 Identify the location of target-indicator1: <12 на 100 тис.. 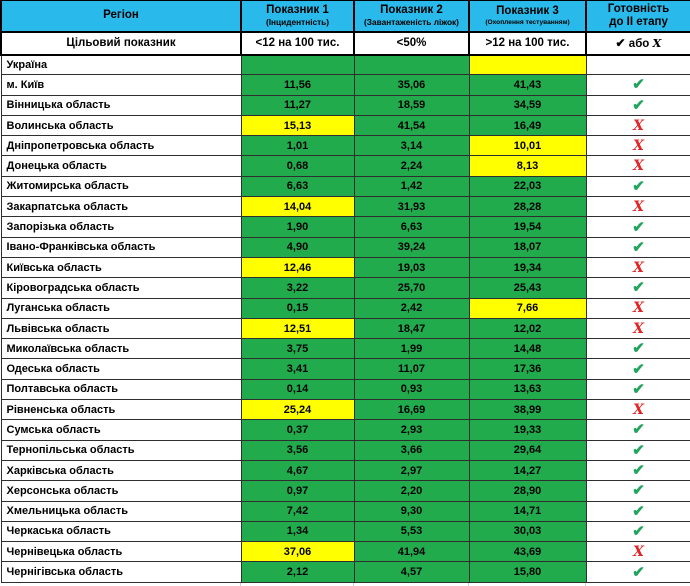
(297, 43).